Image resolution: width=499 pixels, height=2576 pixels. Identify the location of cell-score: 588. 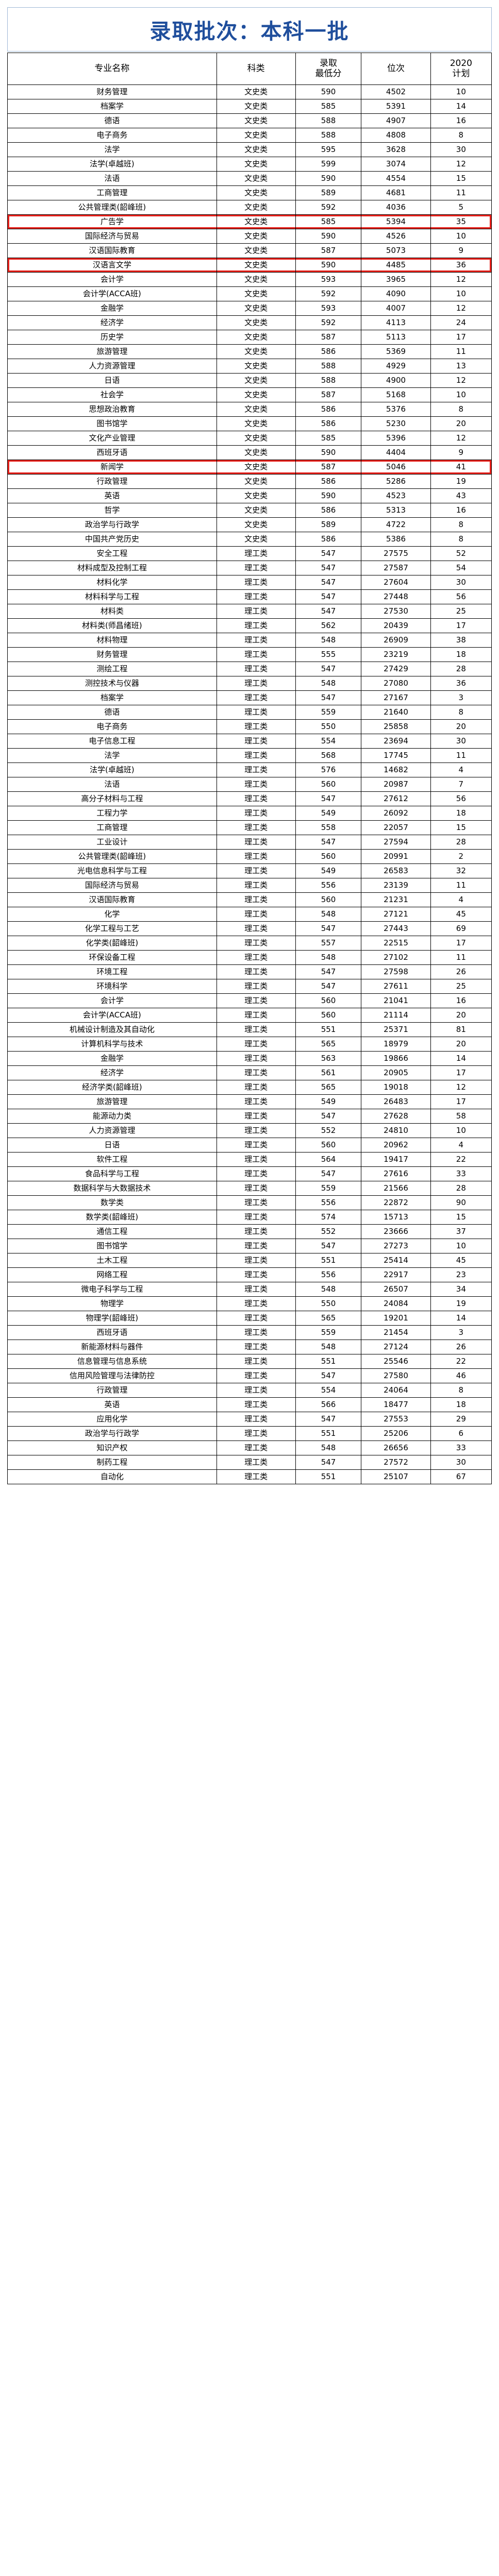
(328, 366).